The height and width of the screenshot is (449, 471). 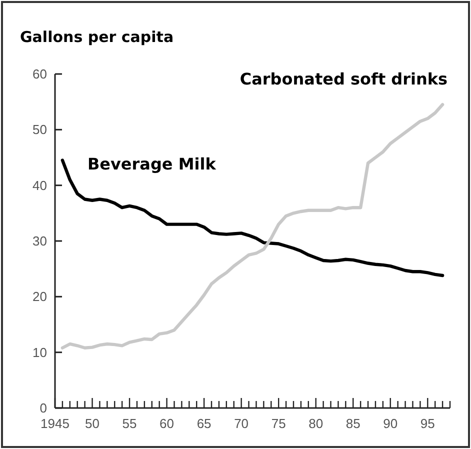 I want to click on y-tick-label: 40, so click(x=39, y=185).